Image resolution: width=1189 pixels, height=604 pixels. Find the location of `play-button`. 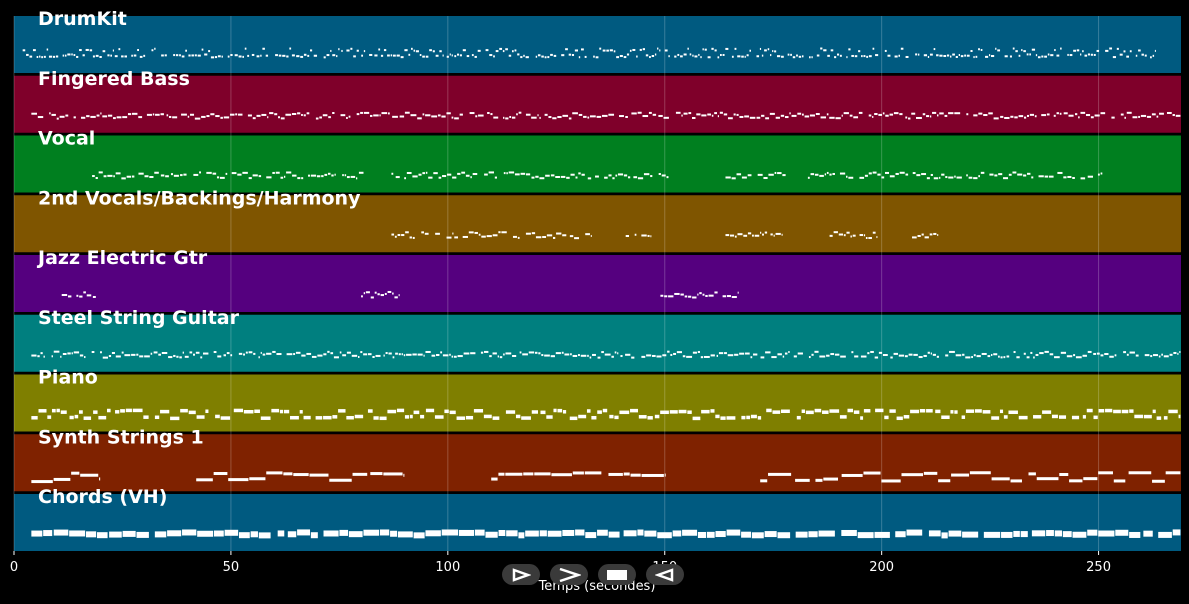

play-button is located at coordinates (521, 574).